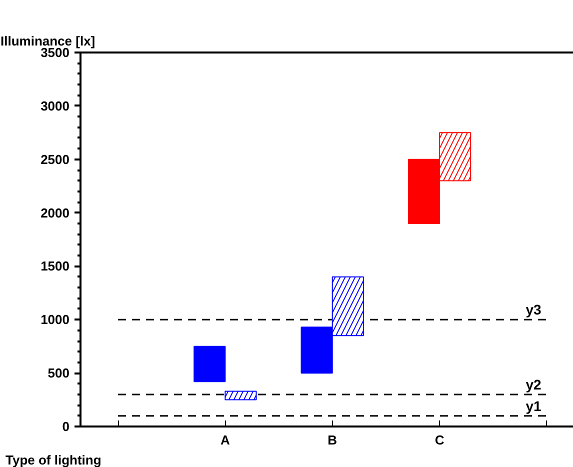  What do you see at coordinates (55, 106) in the screenshot?
I see `y-tick-label: 3000` at bounding box center [55, 106].